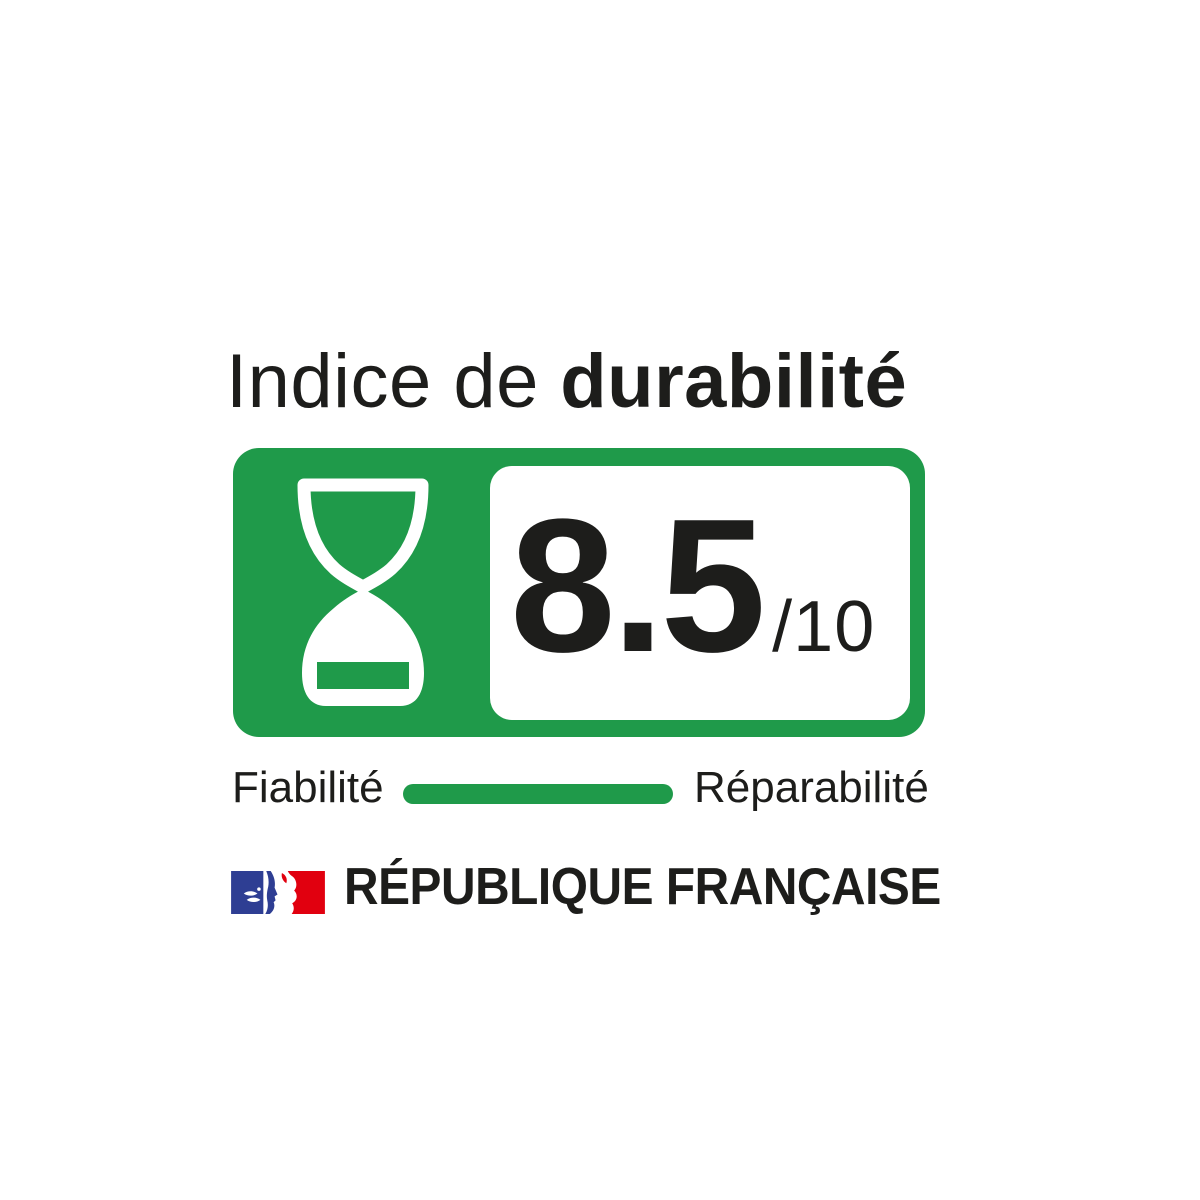 Image resolution: width=1200 pixels, height=1200 pixels. I want to click on title-bold-part: durabilité, so click(734, 381).